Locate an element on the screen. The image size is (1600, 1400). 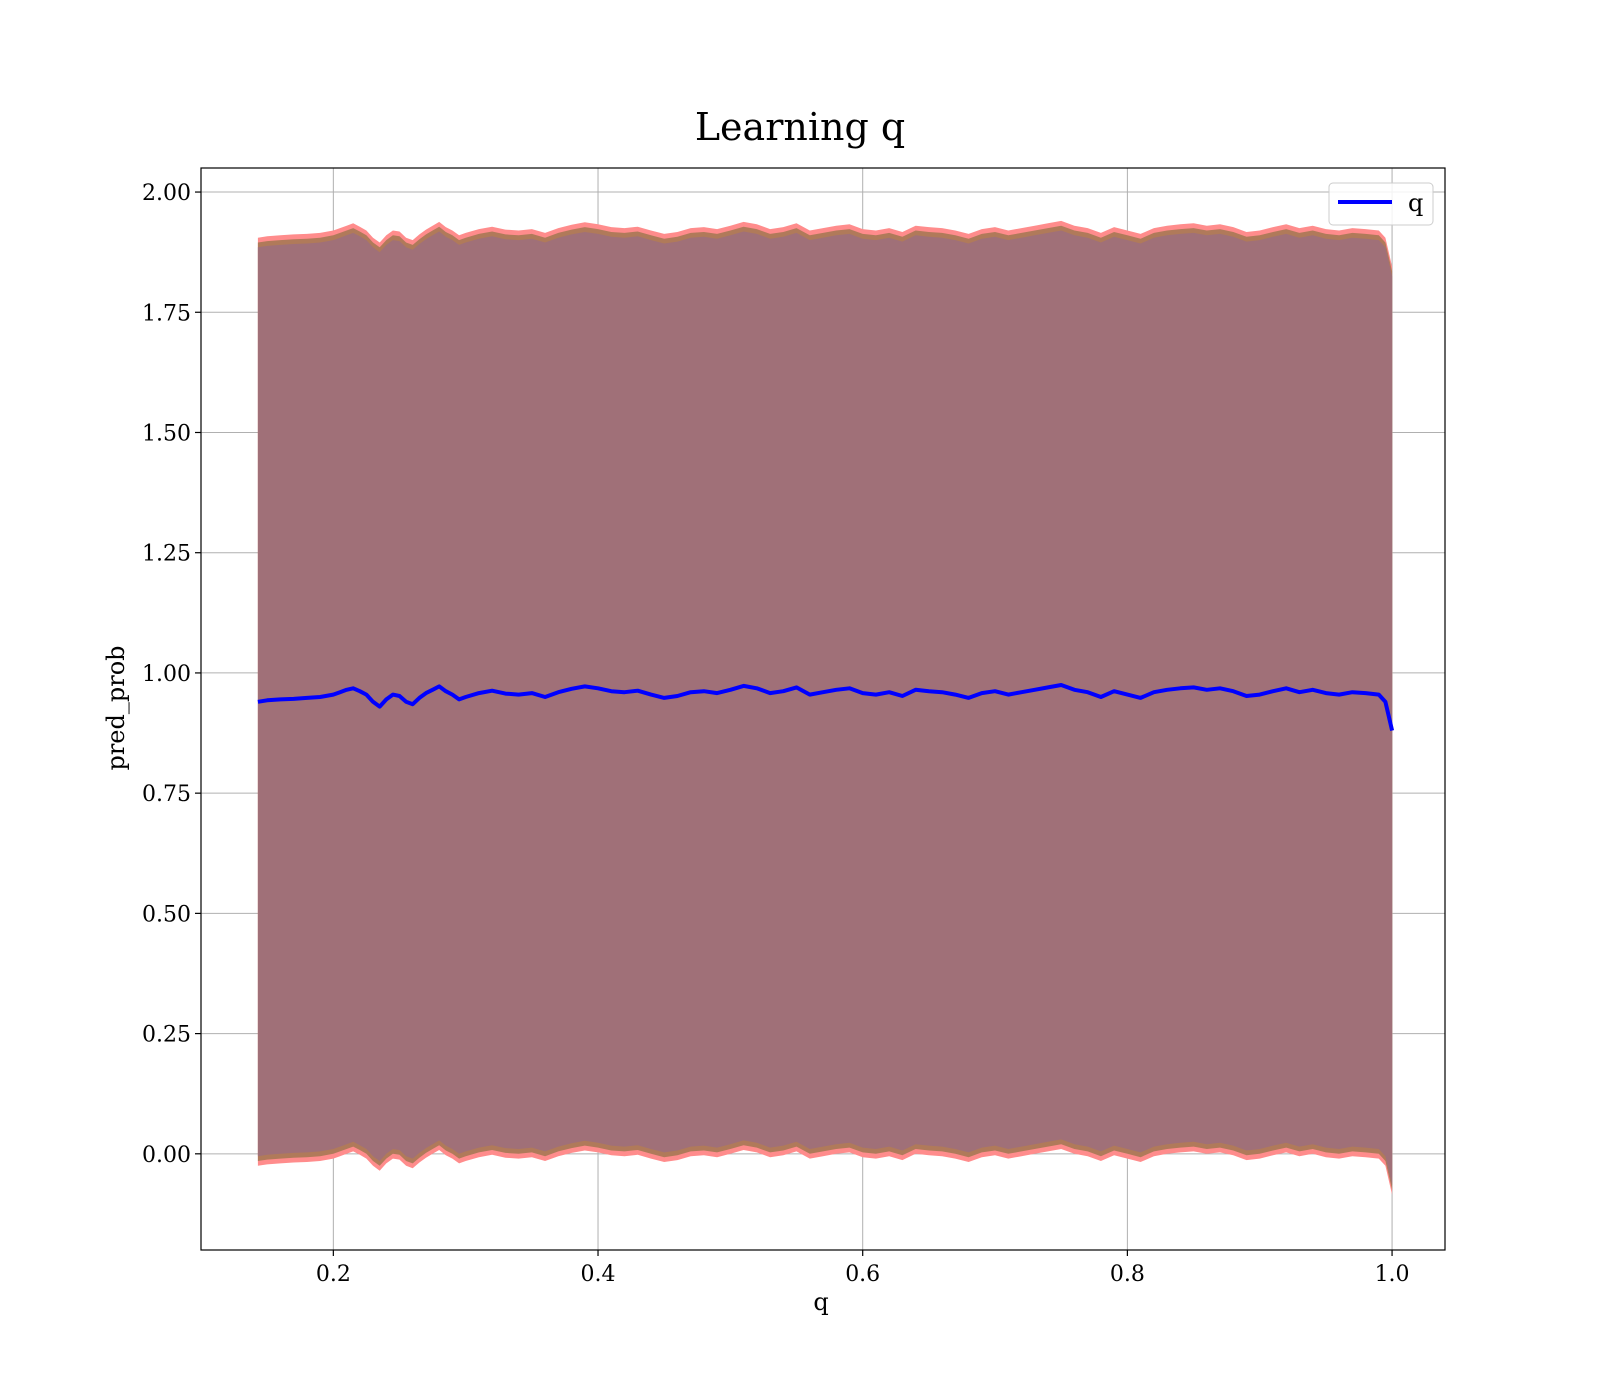
chart-title: Learning q is located at coordinates (800, 127).